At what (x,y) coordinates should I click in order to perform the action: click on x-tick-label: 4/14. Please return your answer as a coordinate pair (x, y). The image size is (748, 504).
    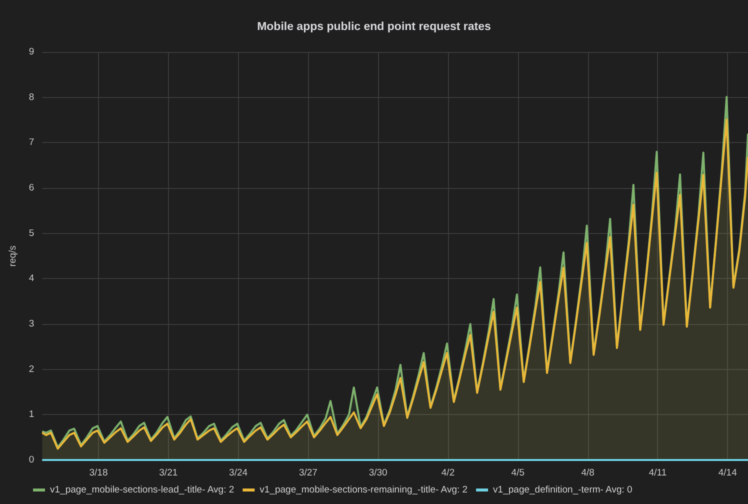
    Looking at the image, I should click on (727, 473).